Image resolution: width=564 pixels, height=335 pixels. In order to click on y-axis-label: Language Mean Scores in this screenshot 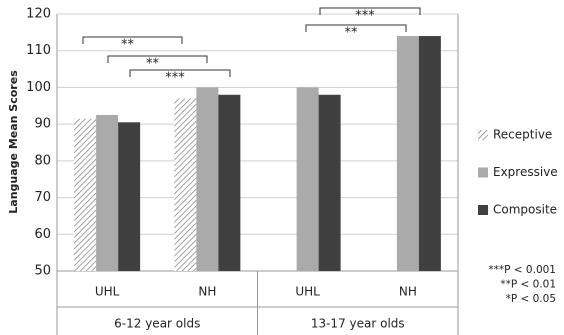, I will do `click(13, 142)`.